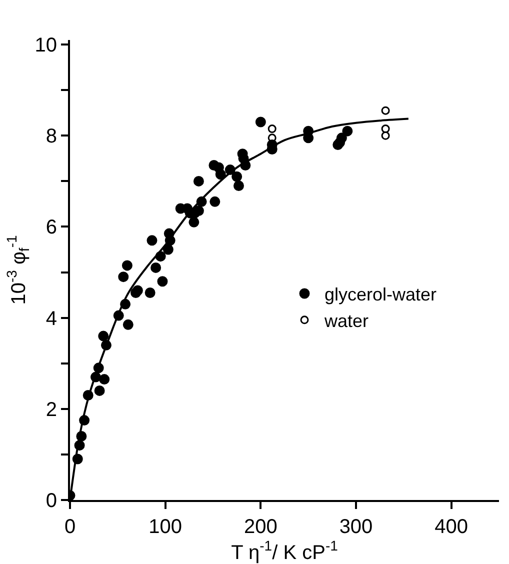 Image resolution: width=509 pixels, height=564 pixels. What do you see at coordinates (346, 320) in the screenshot?
I see `legend-label: water` at bounding box center [346, 320].